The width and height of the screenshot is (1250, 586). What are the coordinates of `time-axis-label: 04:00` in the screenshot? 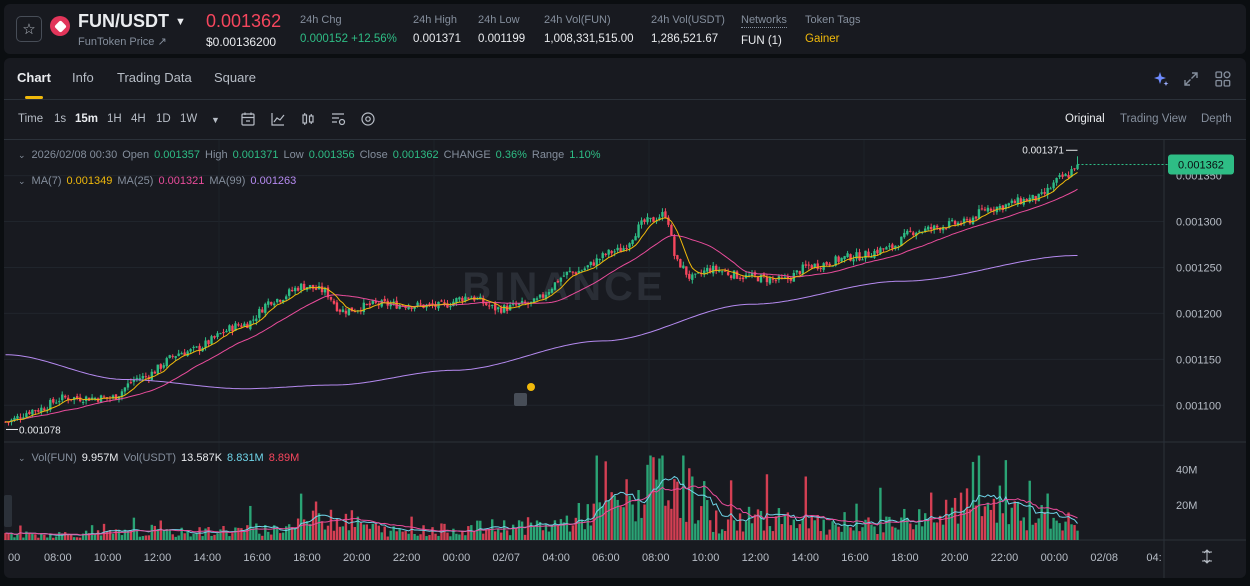 It's located at (556, 558).